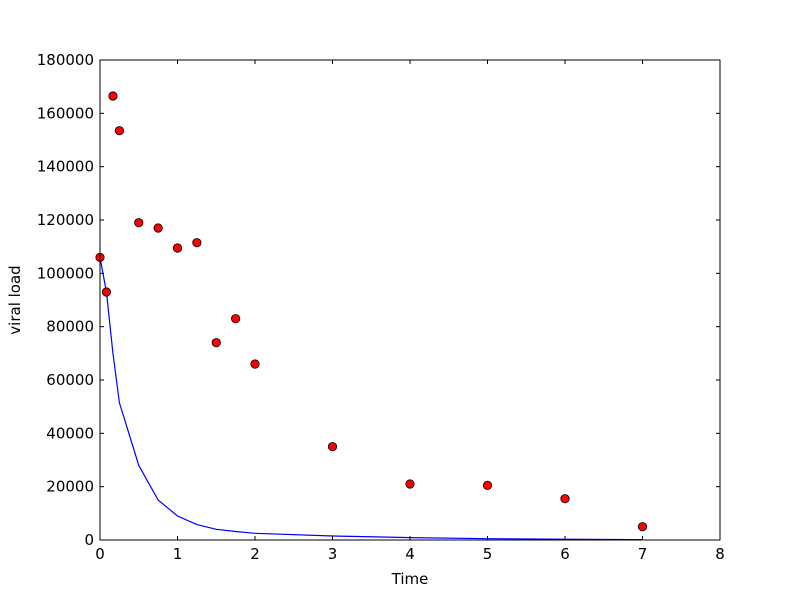 This screenshot has width=800, height=600. What do you see at coordinates (643, 554) in the screenshot?
I see `x-tick-label: 7` at bounding box center [643, 554].